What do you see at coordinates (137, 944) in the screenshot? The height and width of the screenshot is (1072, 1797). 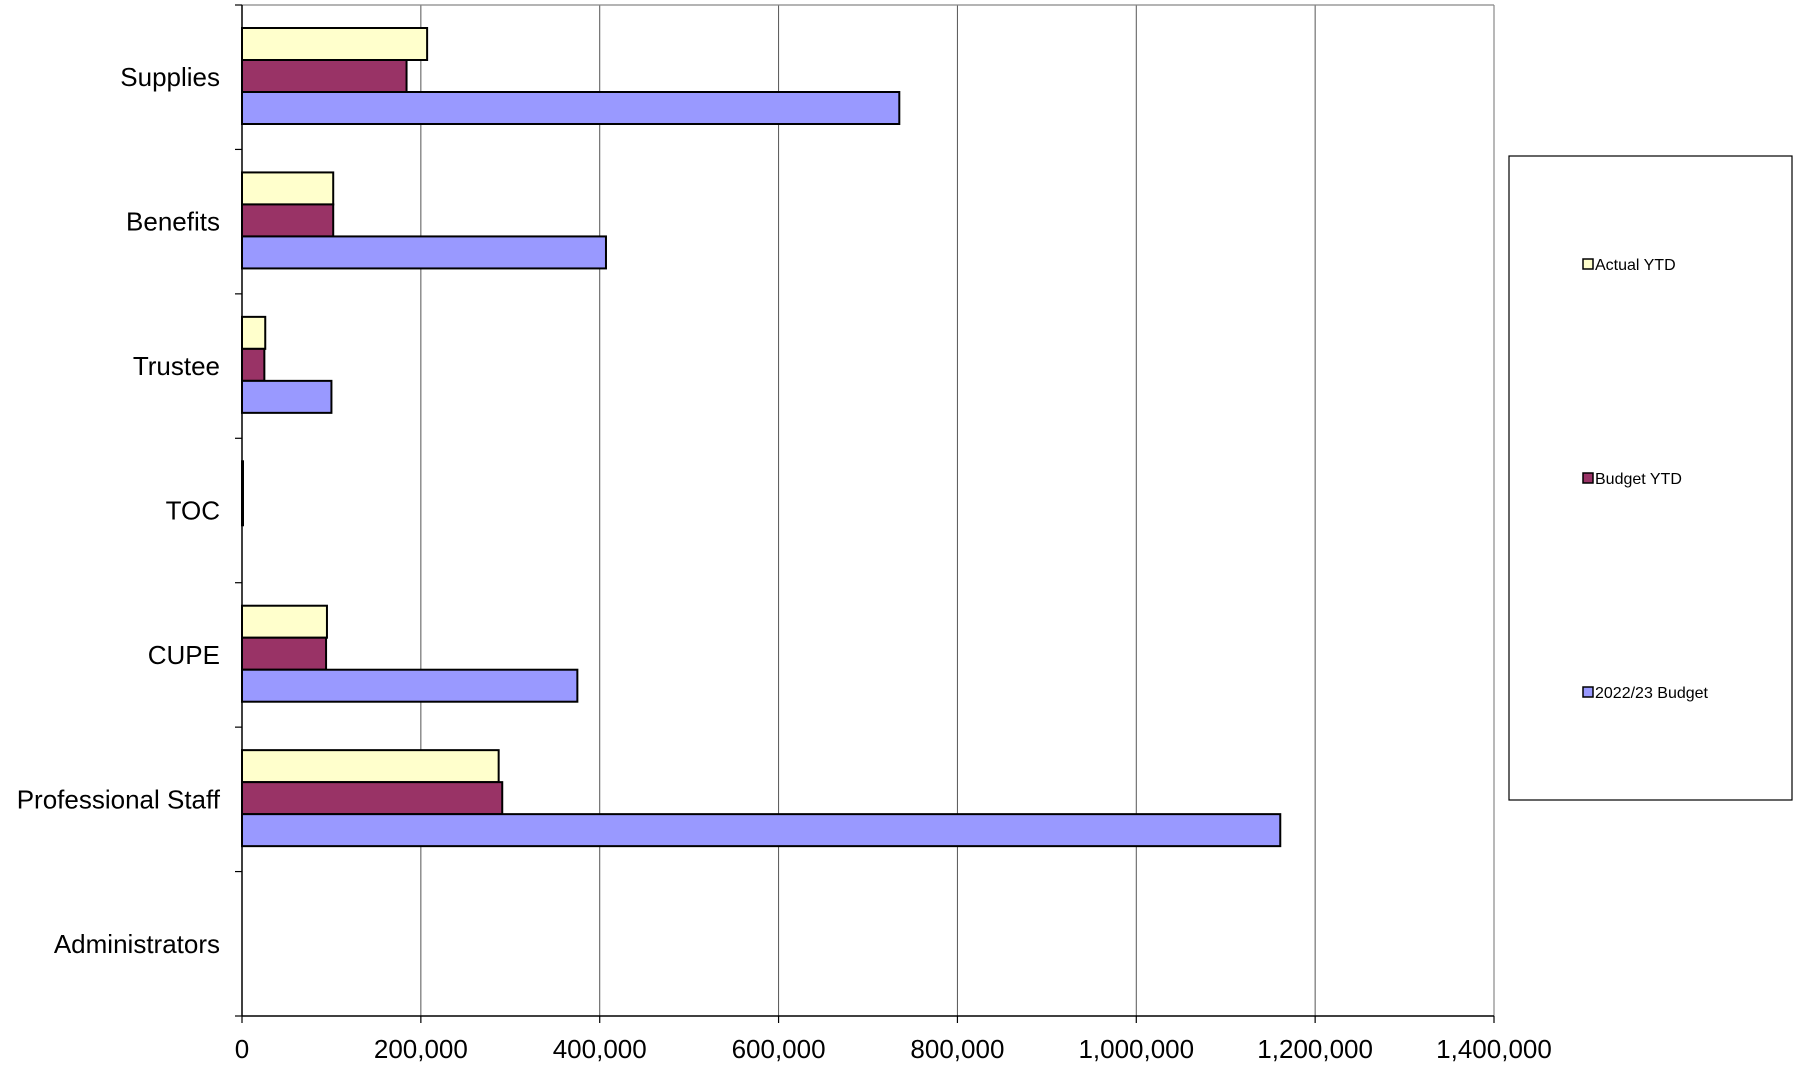 I see `category-label: Administrators` at bounding box center [137, 944].